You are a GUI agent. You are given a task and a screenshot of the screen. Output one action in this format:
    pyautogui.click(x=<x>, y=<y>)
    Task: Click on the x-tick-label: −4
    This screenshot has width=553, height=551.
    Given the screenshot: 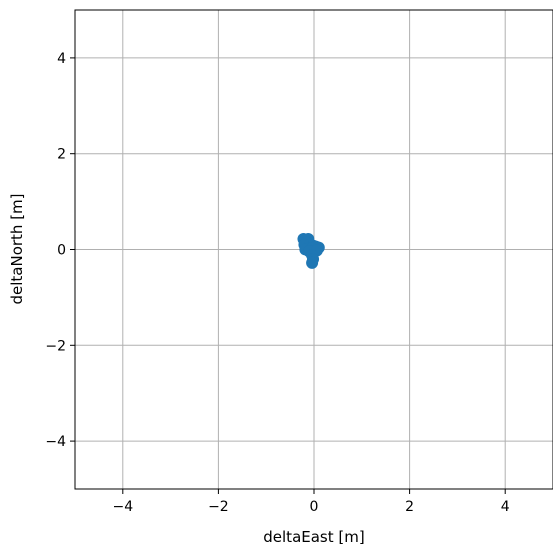 What is the action you would take?
    pyautogui.click(x=122, y=507)
    